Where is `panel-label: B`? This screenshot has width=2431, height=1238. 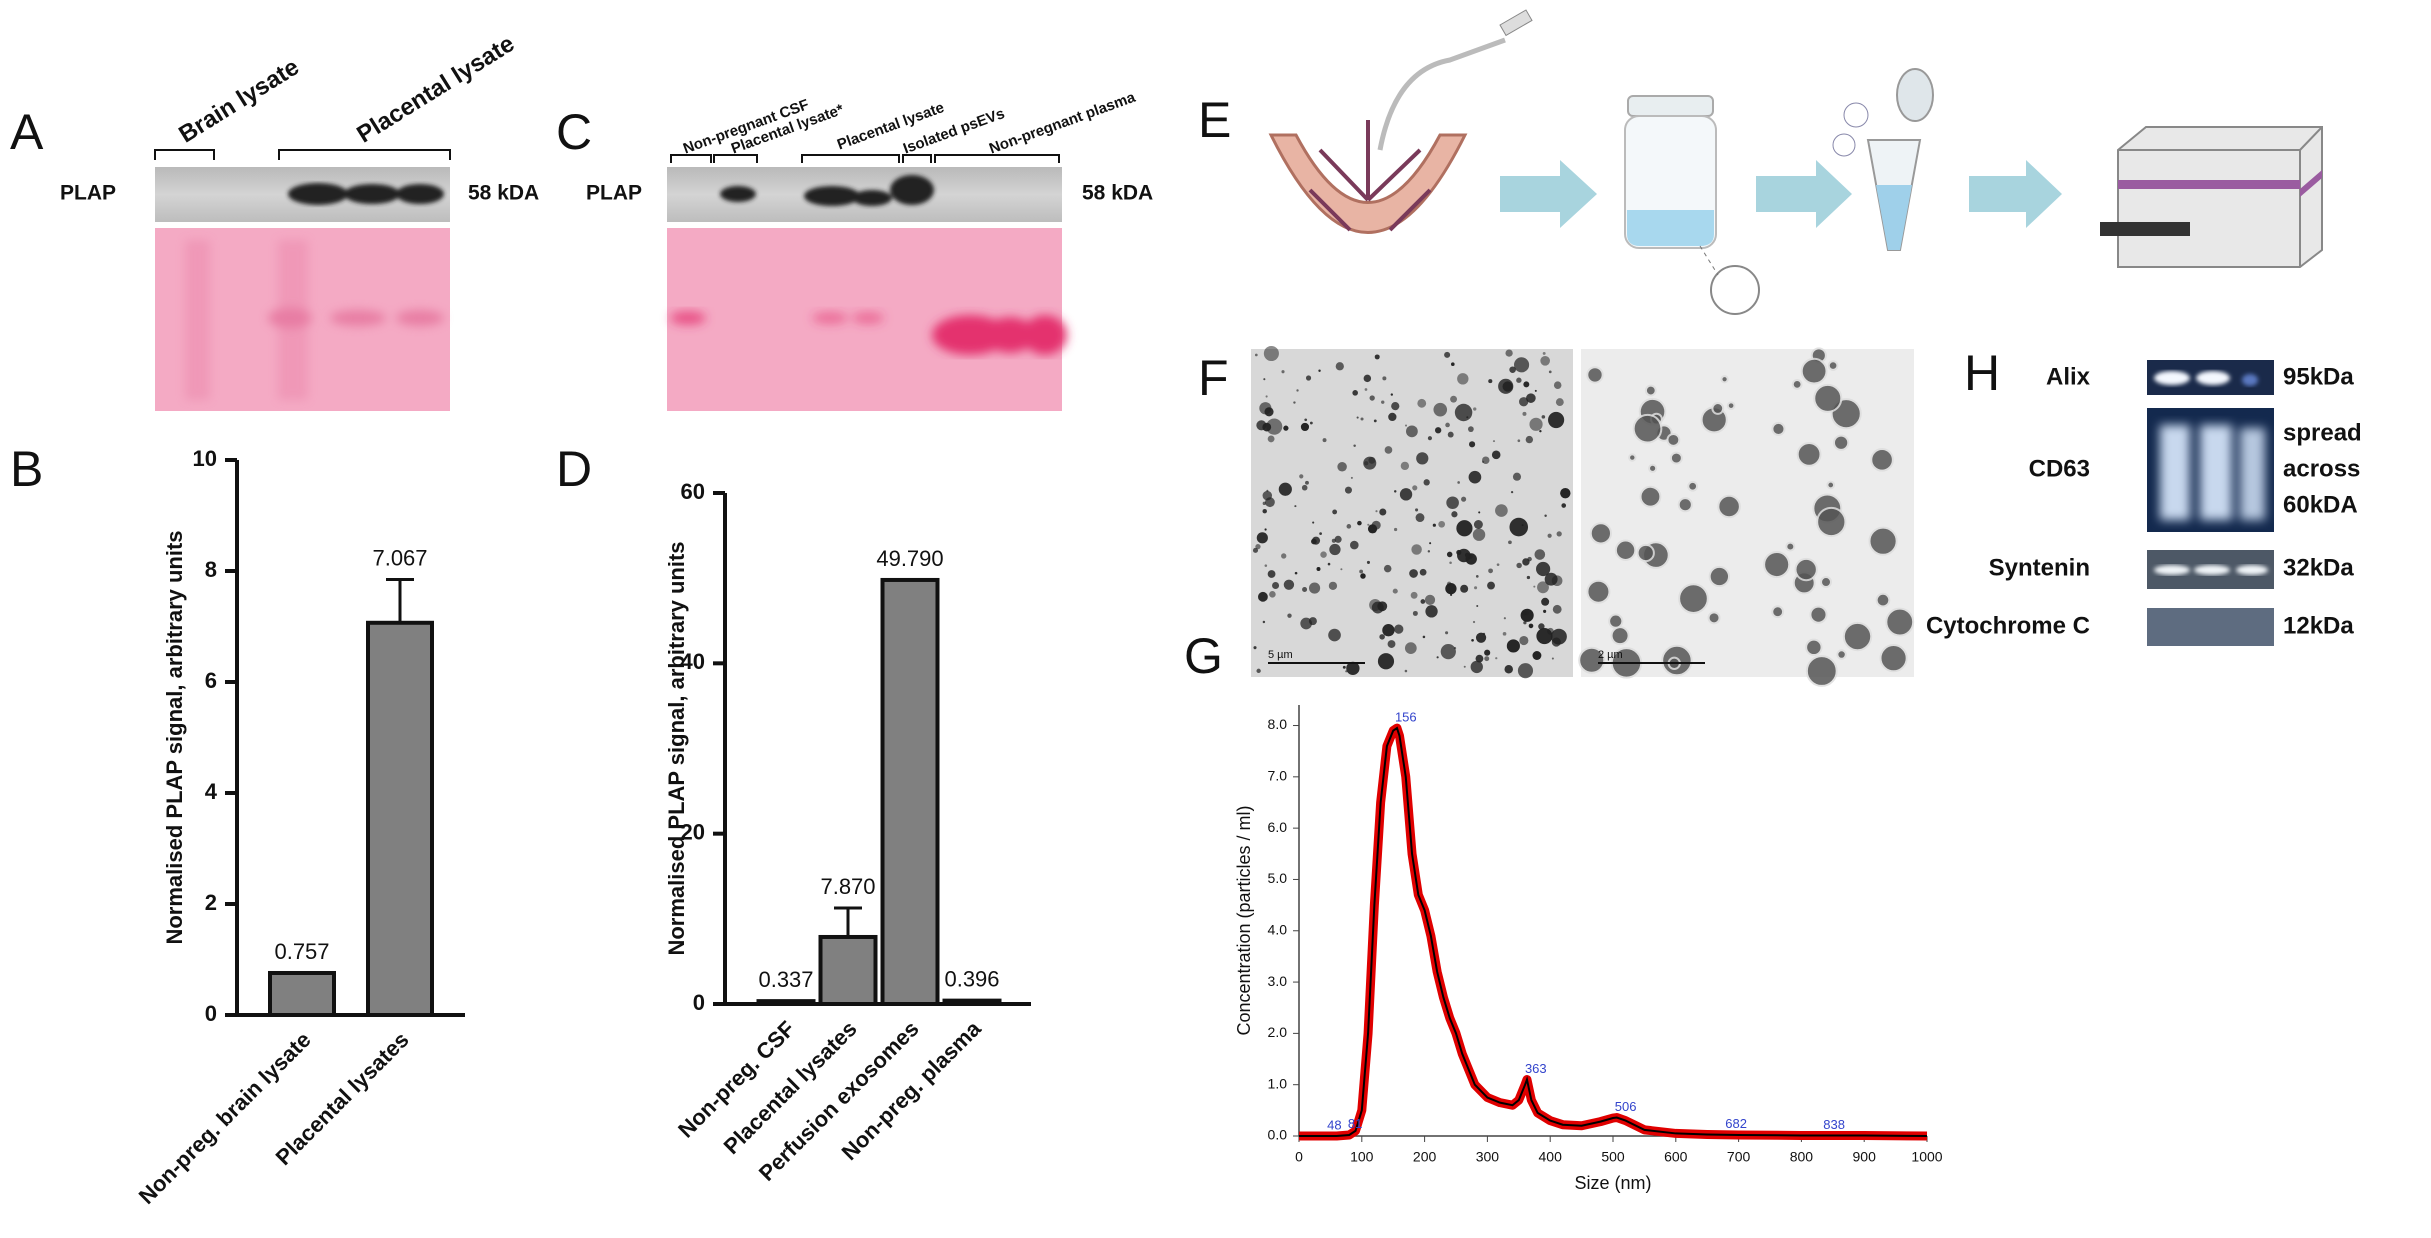 panel-label: B is located at coordinates (26, 469).